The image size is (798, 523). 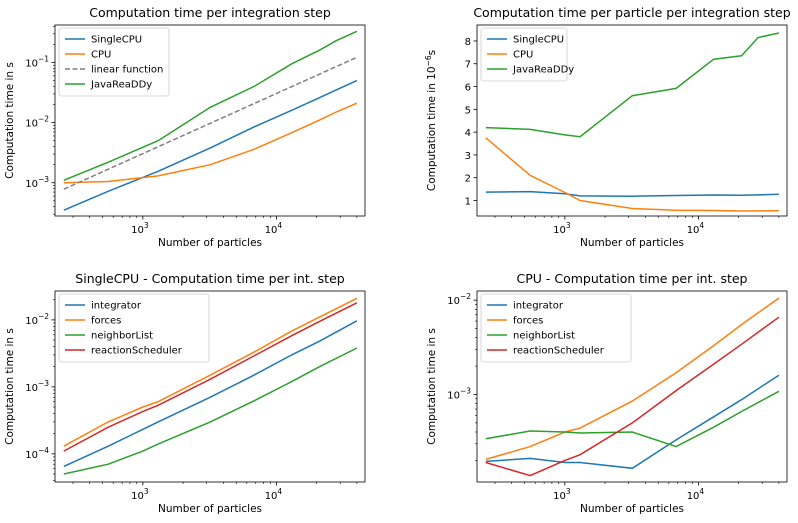 I want to click on y-tick-label: 10⁻⁴, so click(x=37, y=453).